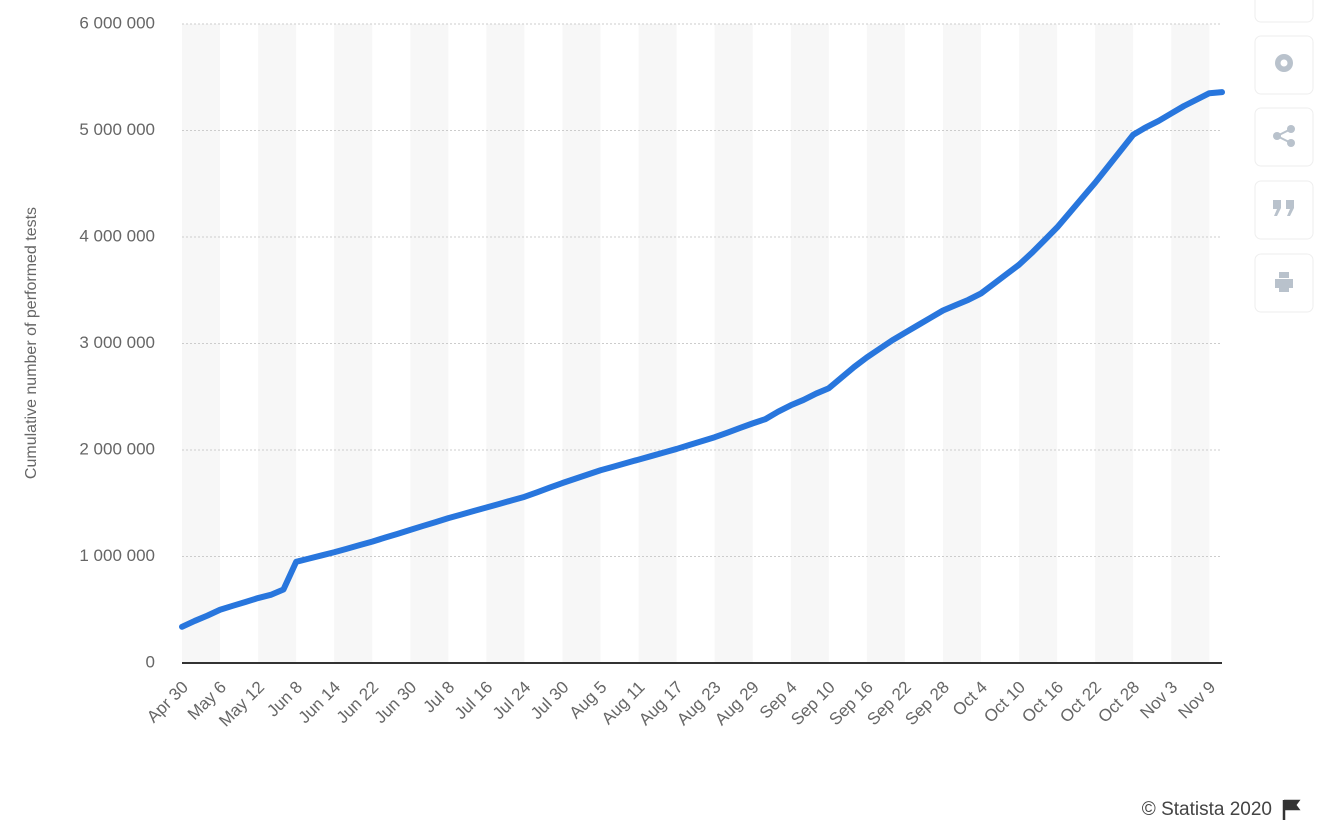 The width and height of the screenshot is (1321, 828). What do you see at coordinates (512, 701) in the screenshot?
I see `x-tick-label: Jul 24` at bounding box center [512, 701].